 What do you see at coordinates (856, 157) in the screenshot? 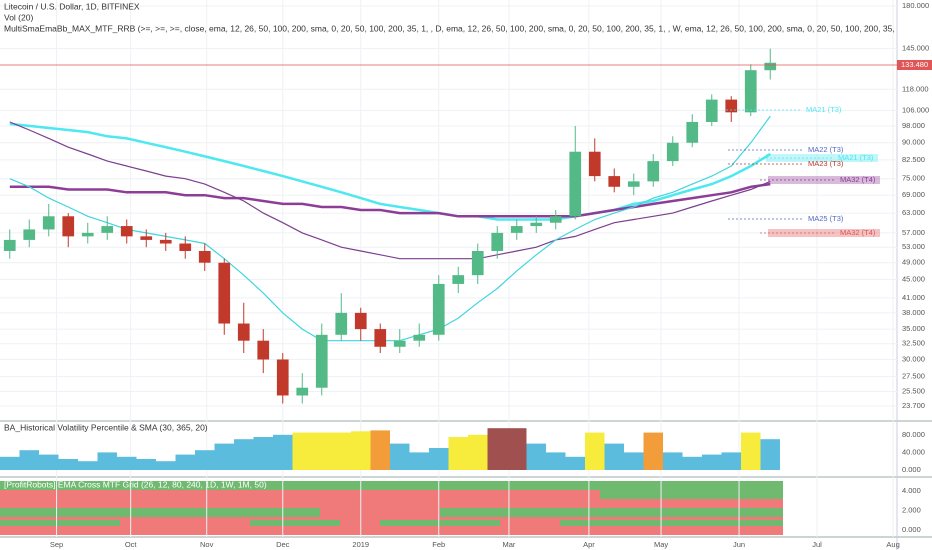
I see `annotation: MA21 (T3)` at bounding box center [856, 157].